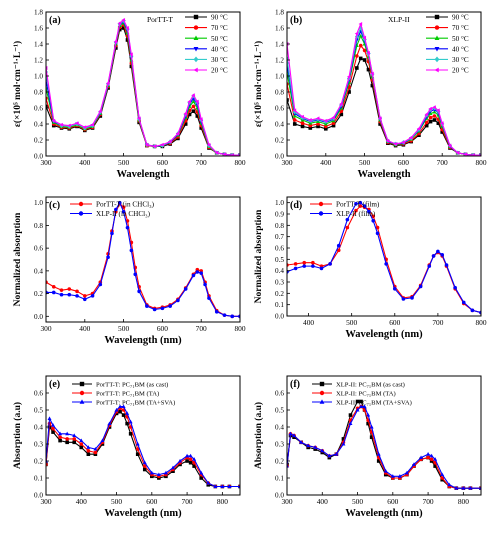 The image size is (488, 550). Describe the element at coordinates (18, 259) in the screenshot. I see `y-axis-label-c: Normalized absorption` at that location.